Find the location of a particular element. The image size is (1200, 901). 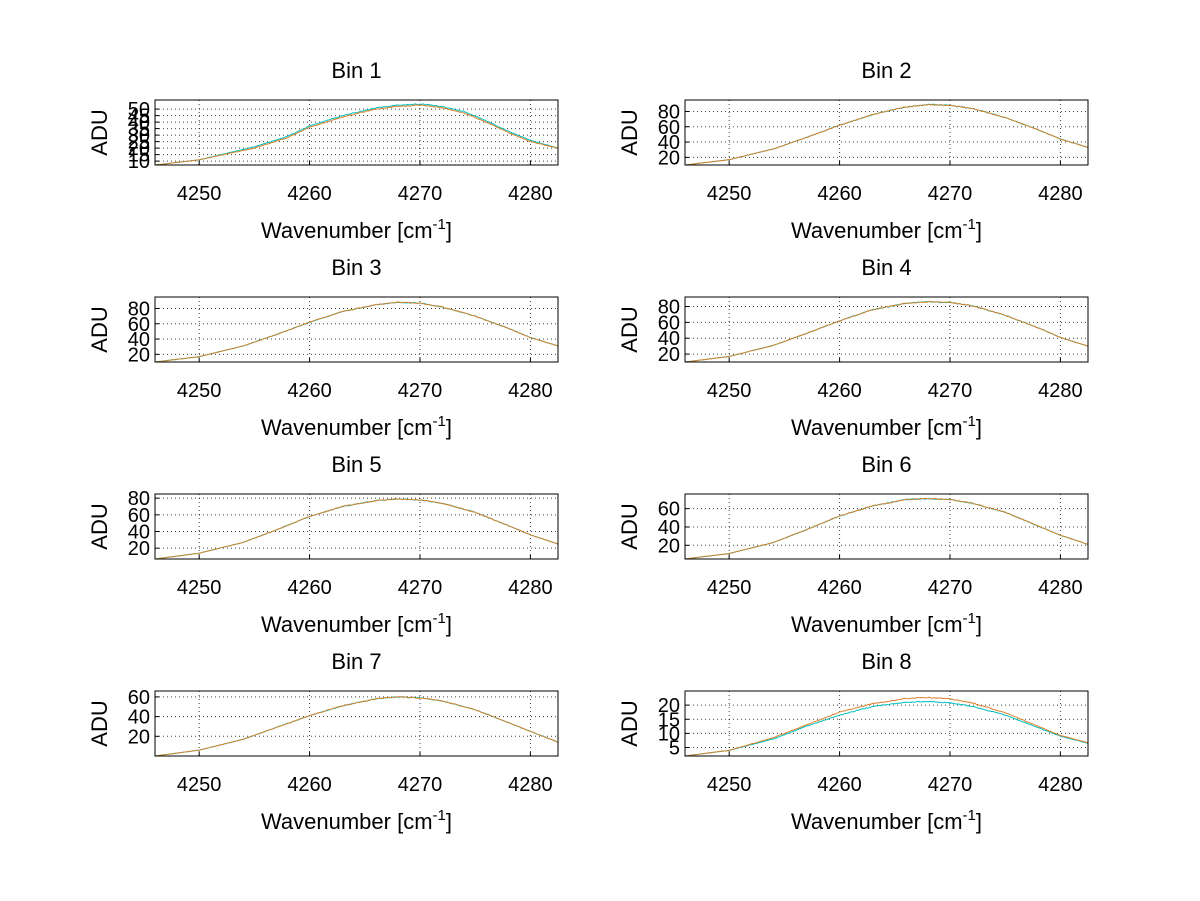

subplot-title: Bin 5 is located at coordinates (356, 464).